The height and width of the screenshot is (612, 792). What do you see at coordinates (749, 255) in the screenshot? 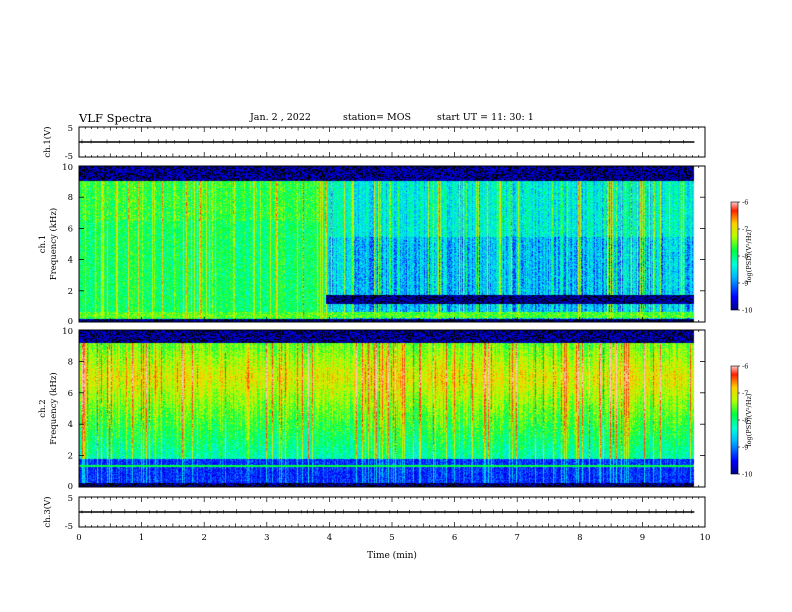
I see `ch1-spectrogram-colorbar-label: log(PSD)(V²/Hz)` at bounding box center [749, 255].